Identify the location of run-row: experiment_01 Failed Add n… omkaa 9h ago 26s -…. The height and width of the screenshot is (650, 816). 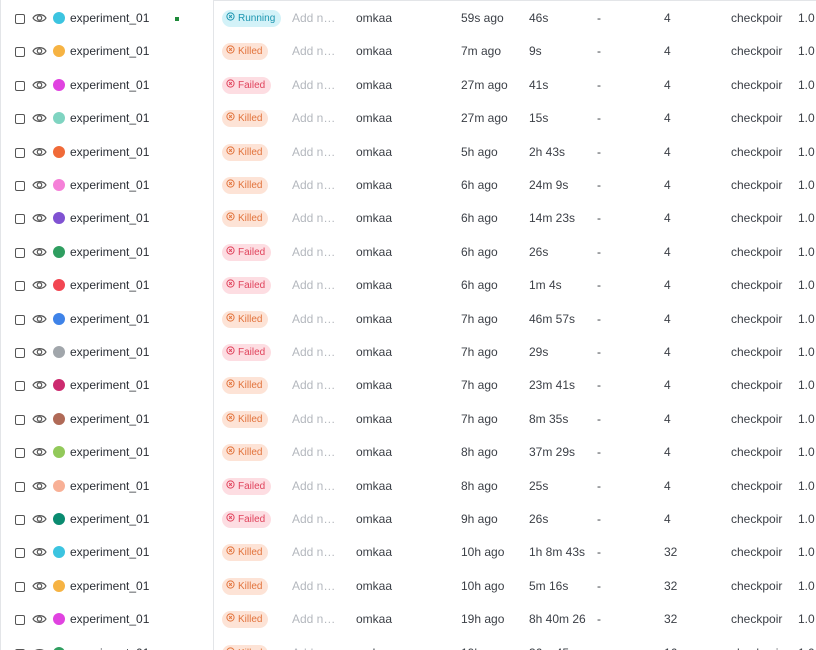
(408, 519).